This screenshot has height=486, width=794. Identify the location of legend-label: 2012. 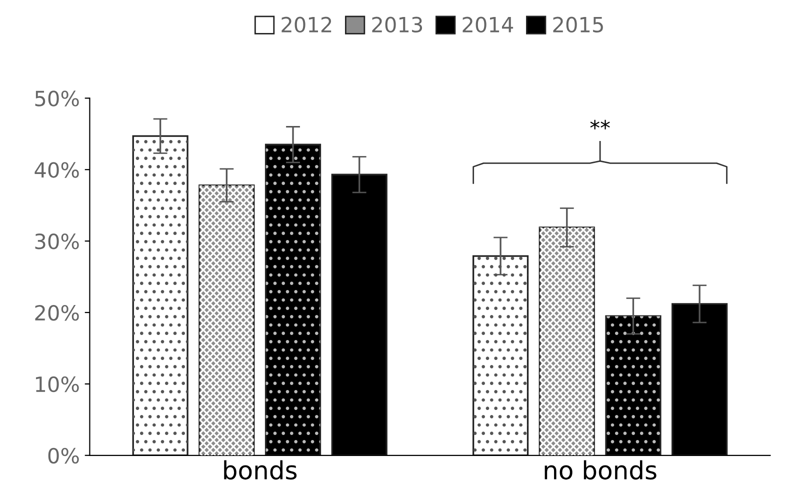
(307, 24).